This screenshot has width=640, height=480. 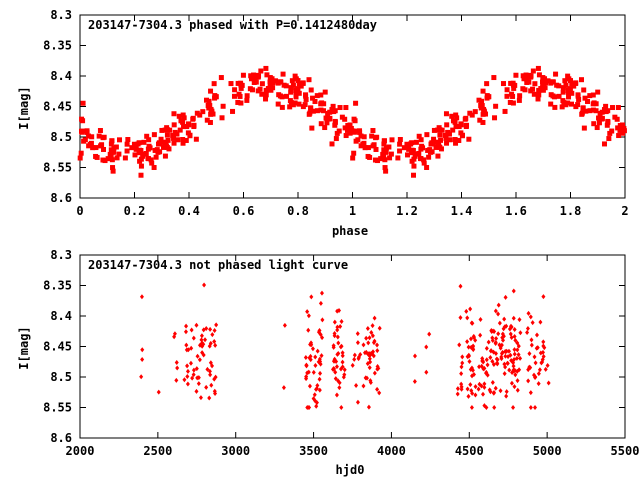 What do you see at coordinates (625, 451) in the screenshot?
I see `x-tick-label: 5500` at bounding box center [625, 451].